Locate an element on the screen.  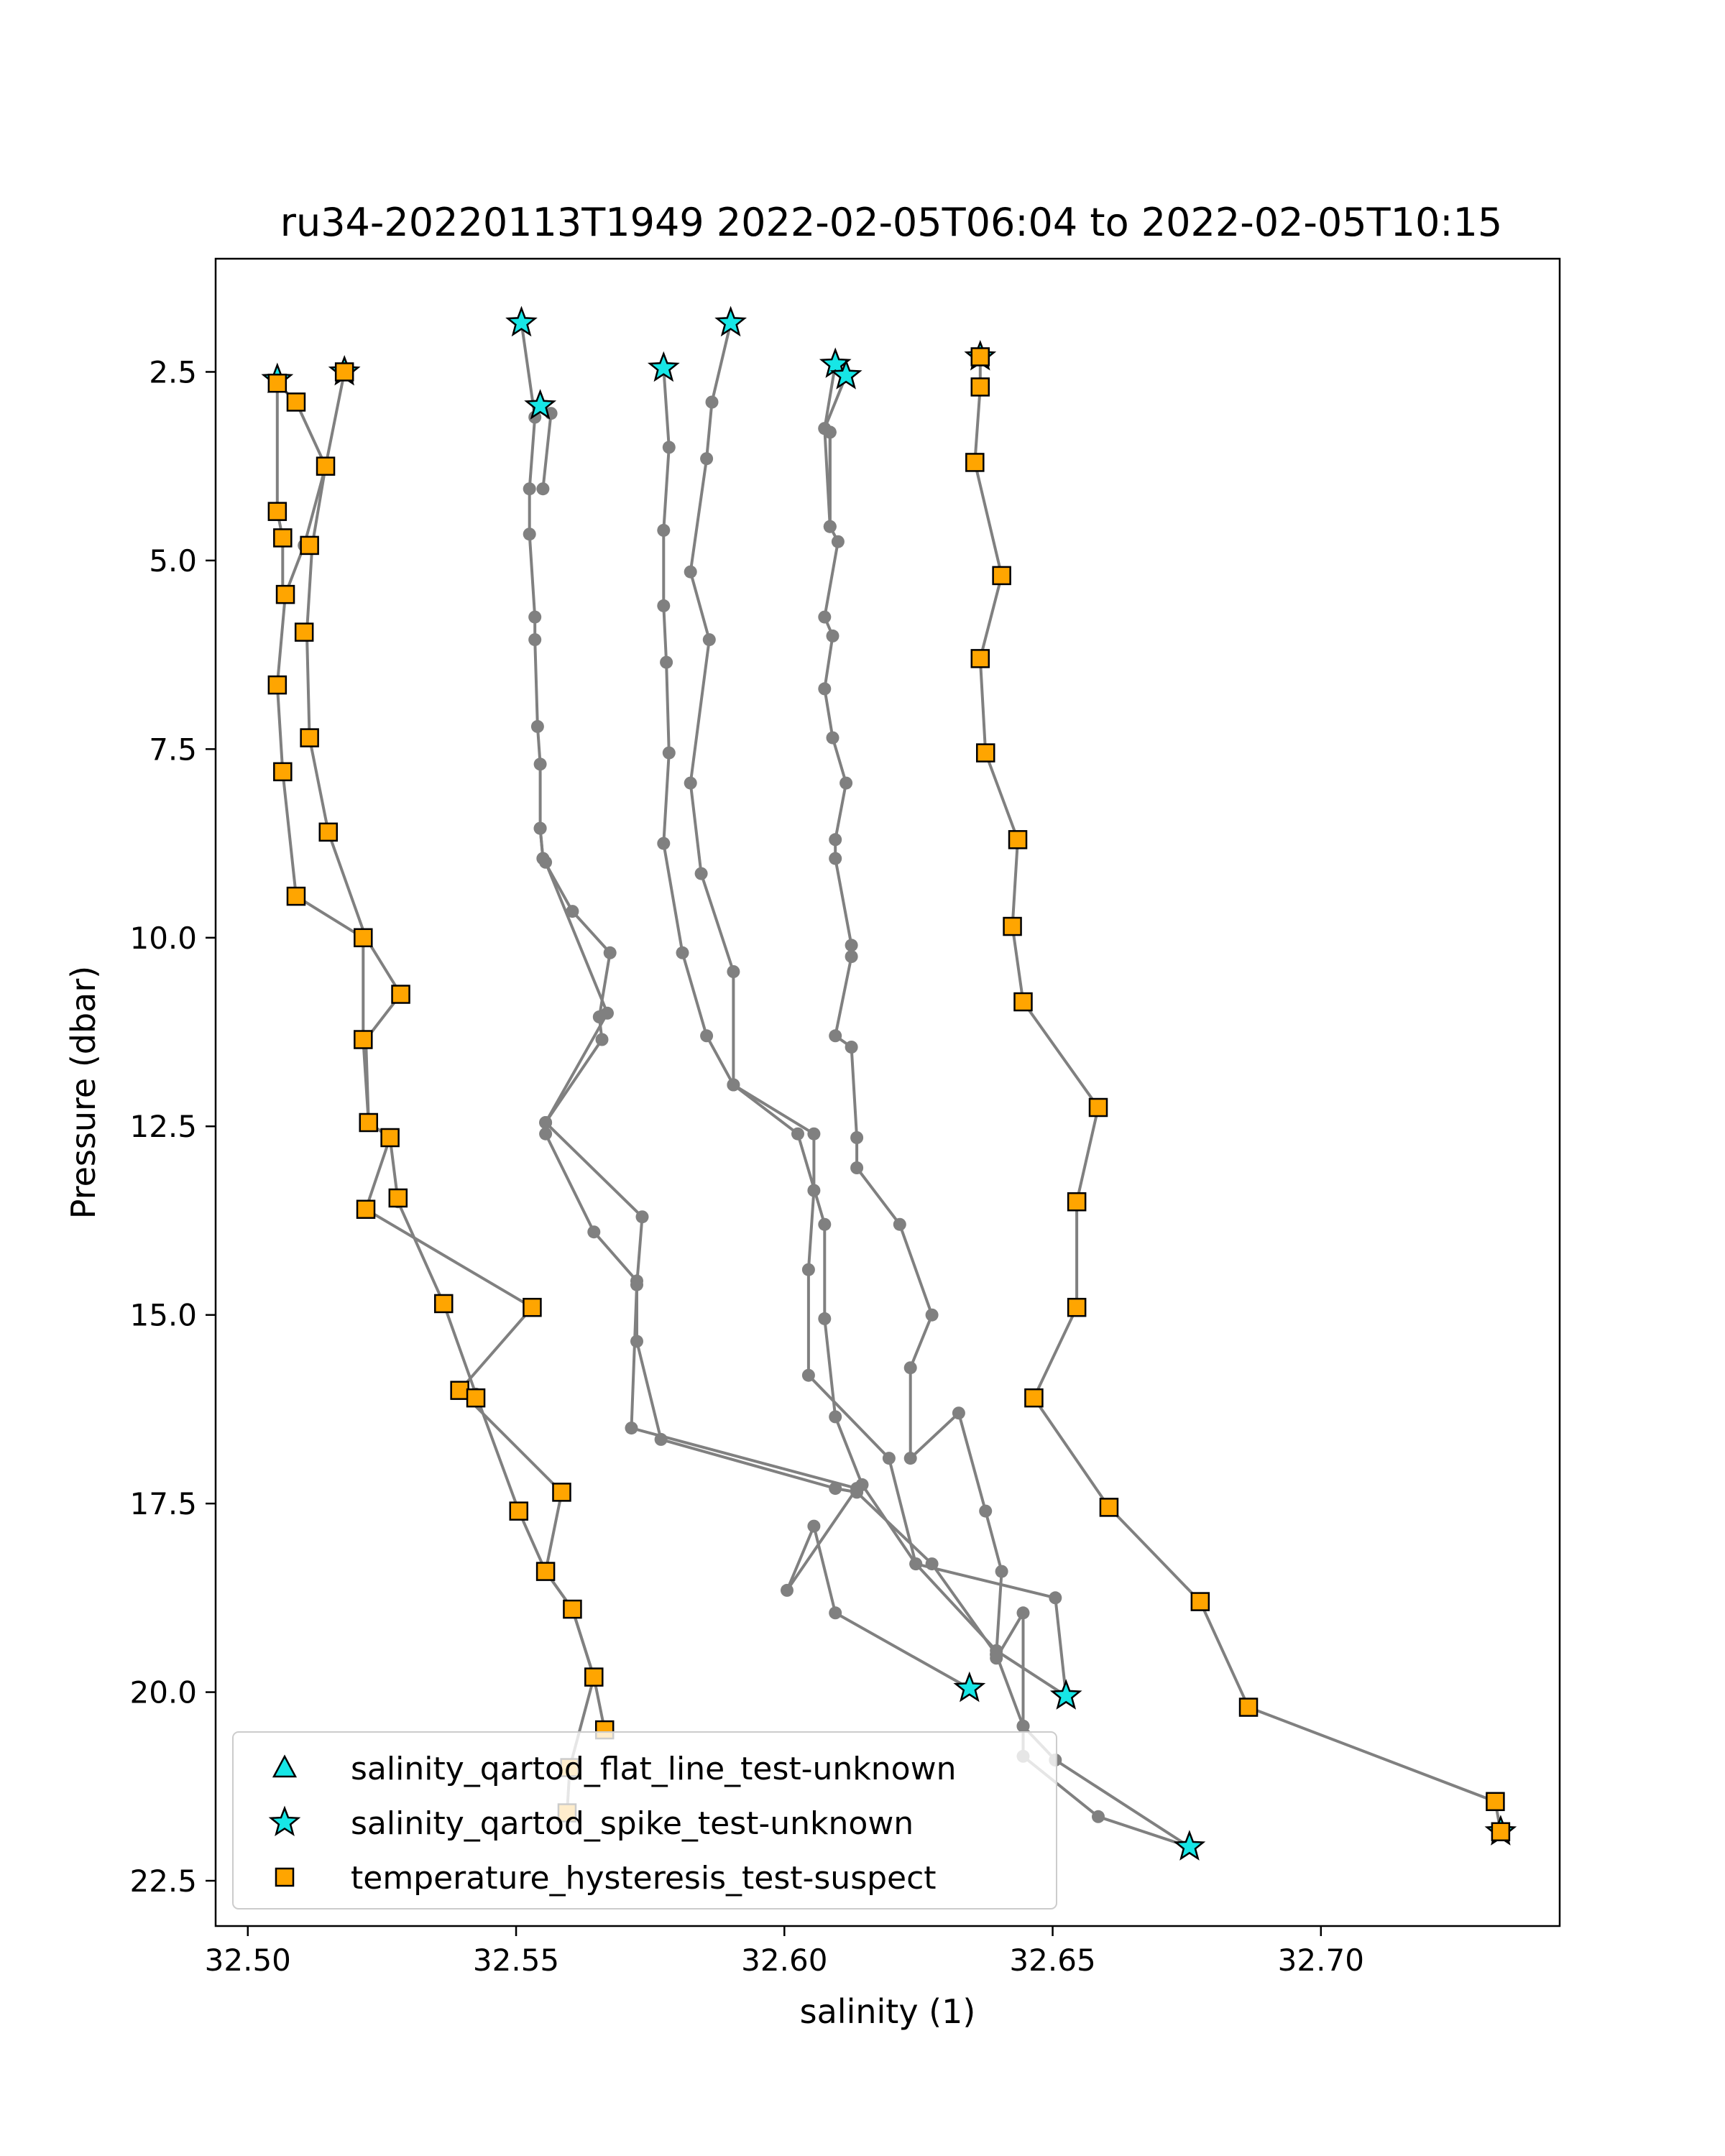
x-tick-label: 32.50 is located at coordinates (248, 1960).